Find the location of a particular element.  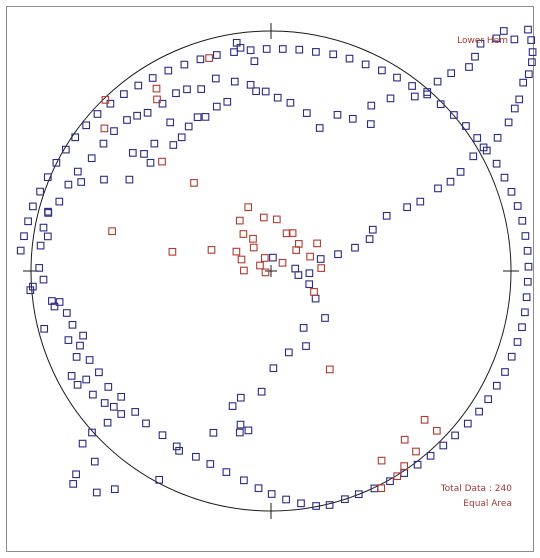

total-data-label: Total Data : 240 is located at coordinates (476, 489).